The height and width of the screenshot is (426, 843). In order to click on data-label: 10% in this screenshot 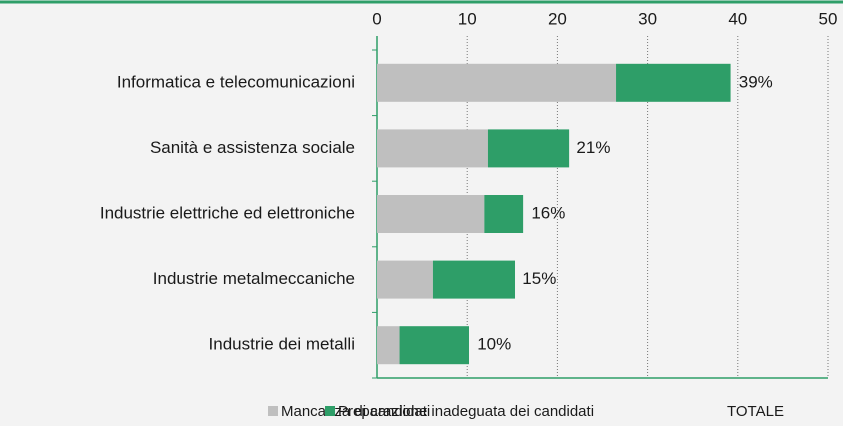, I will do `click(494, 344)`.